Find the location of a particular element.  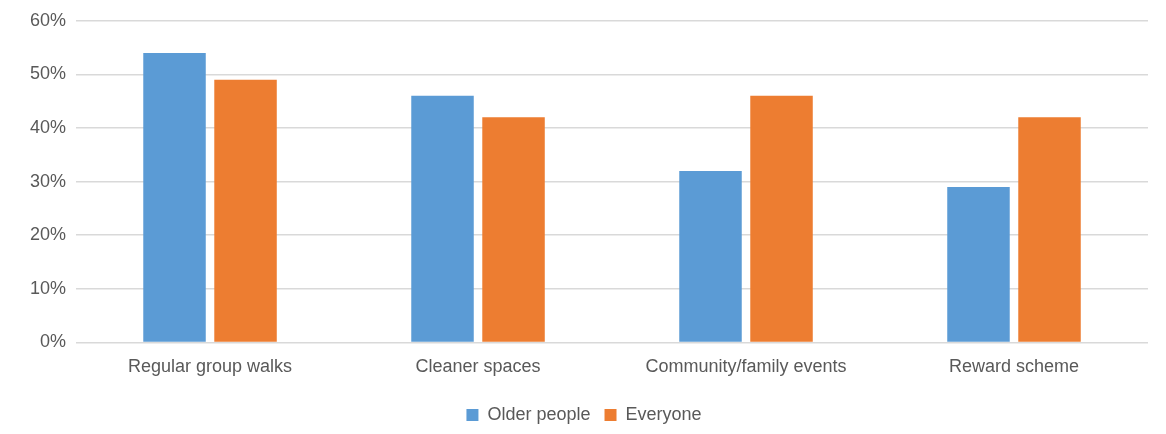

y-tick-label: 40% is located at coordinates (48, 126).